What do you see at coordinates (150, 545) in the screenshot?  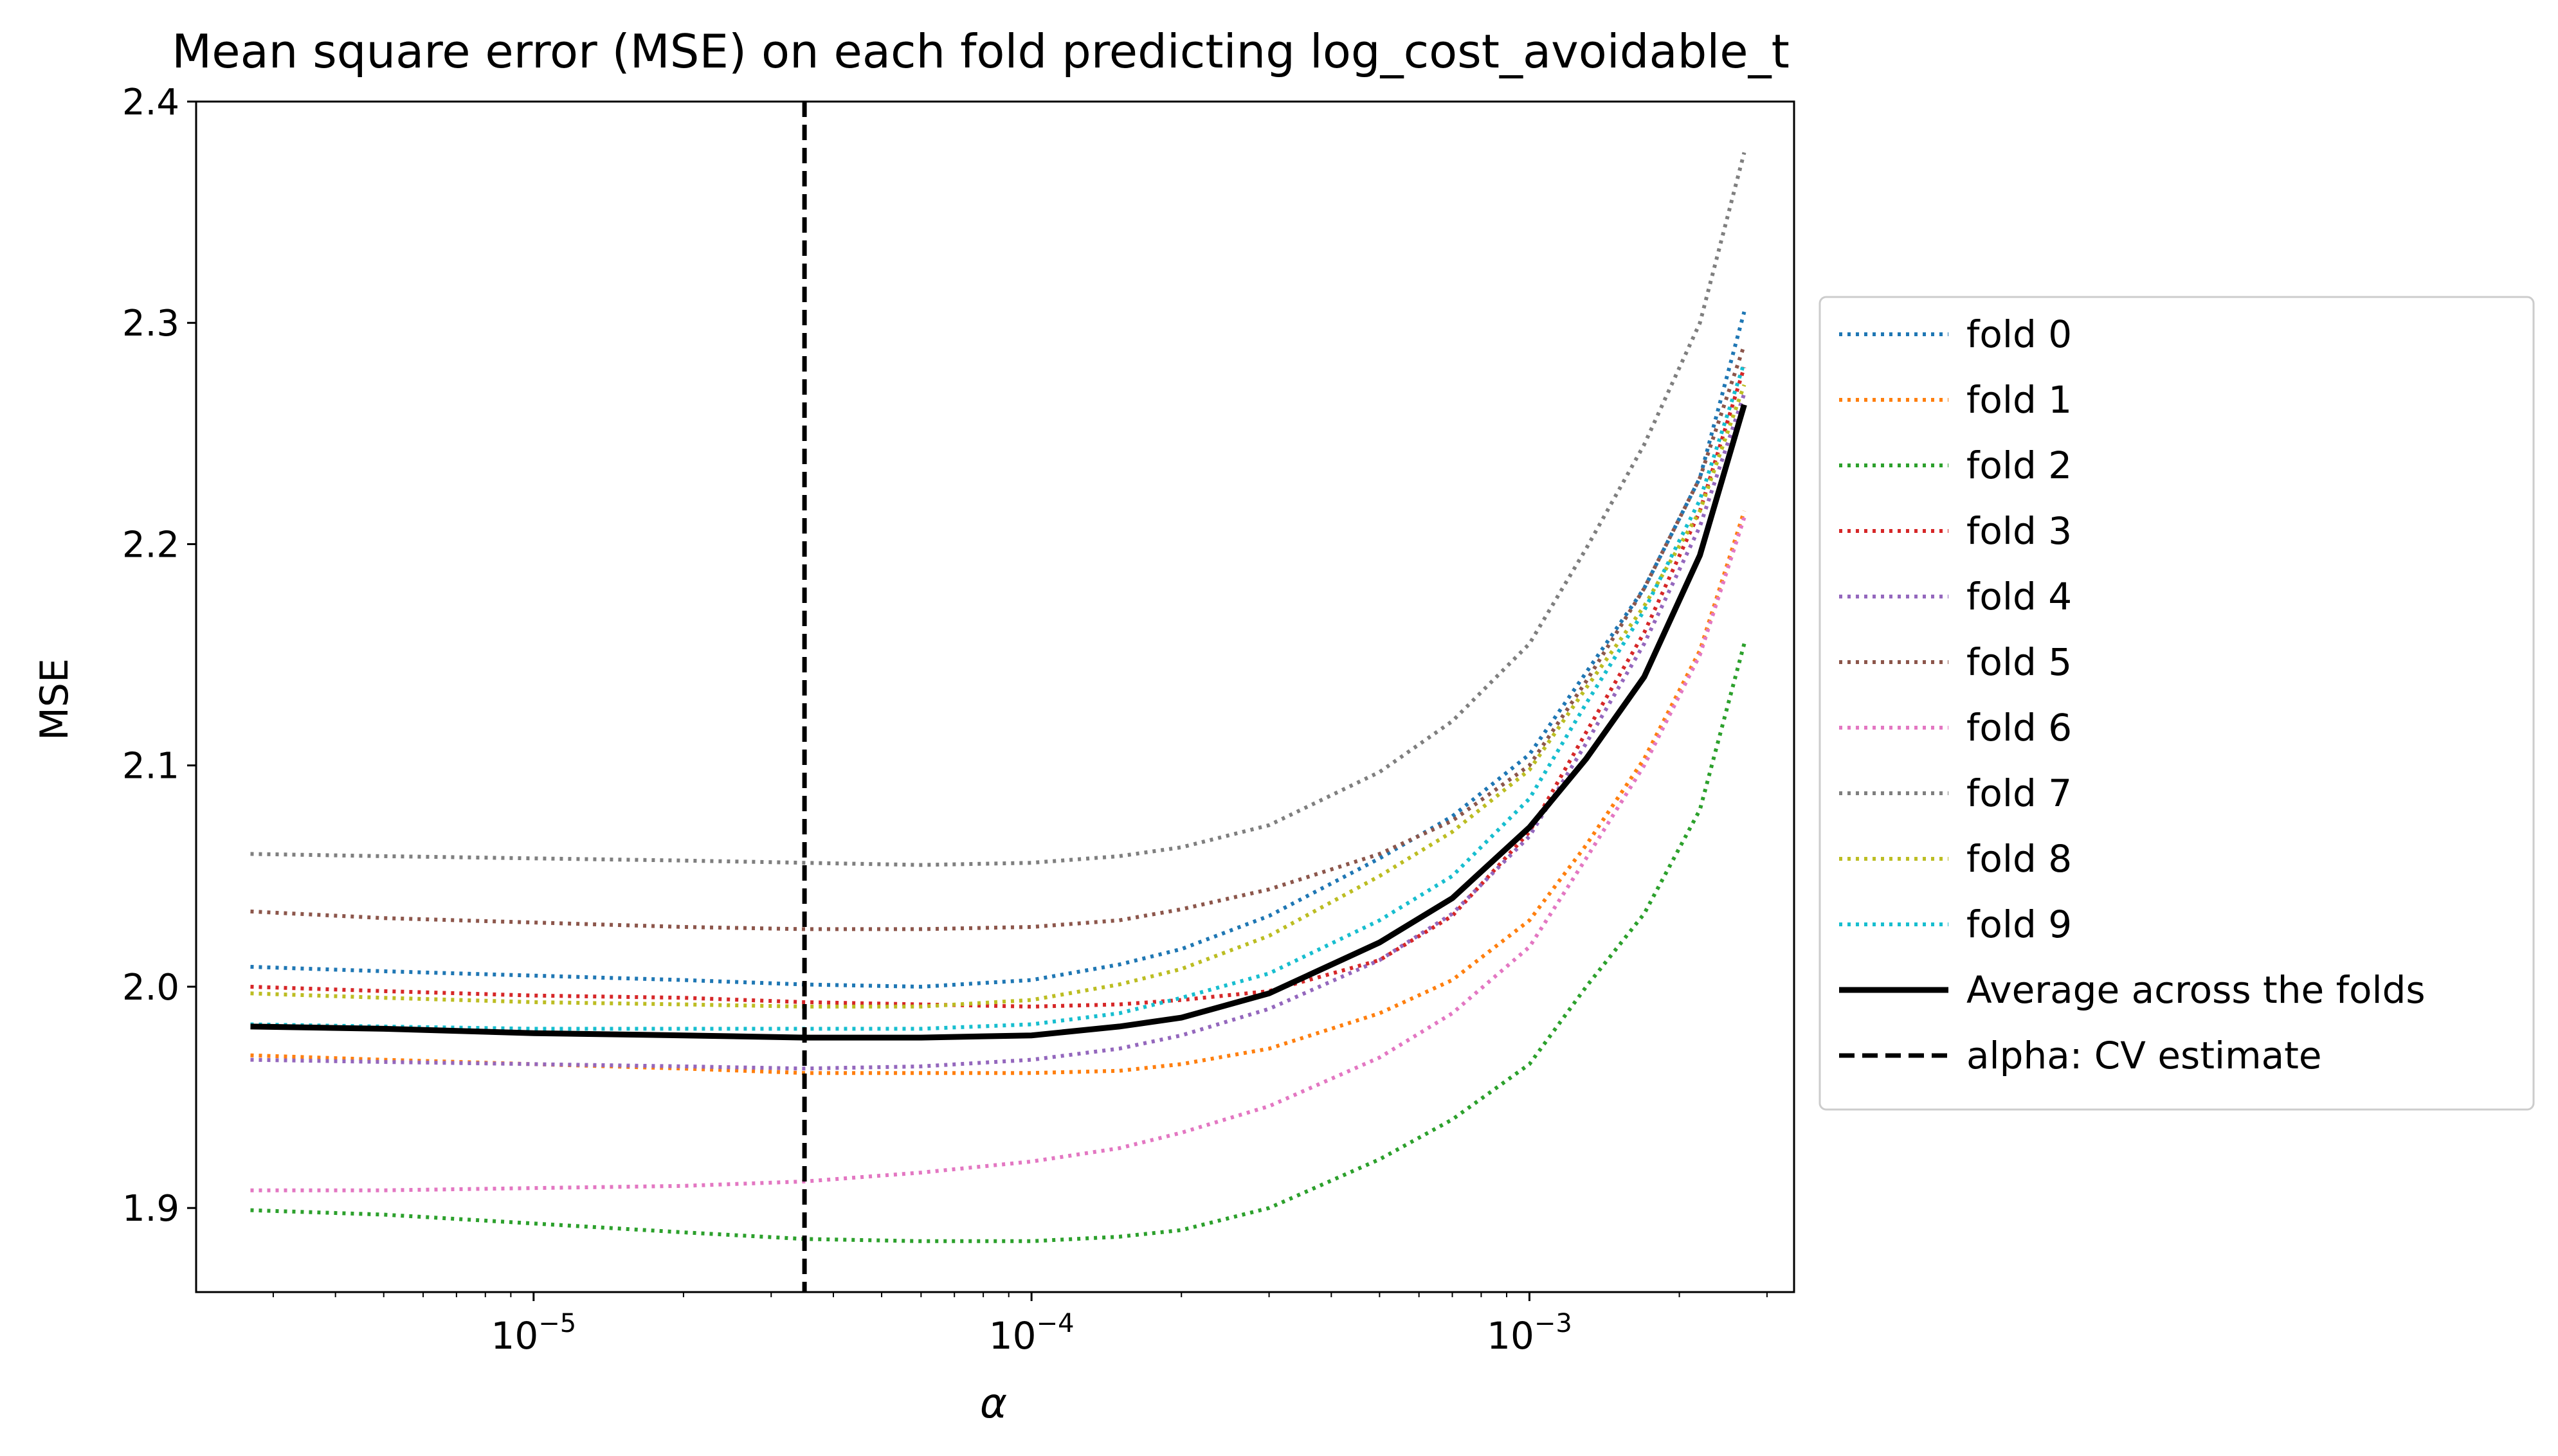 I see `y-tick-label: 2.2` at bounding box center [150, 545].